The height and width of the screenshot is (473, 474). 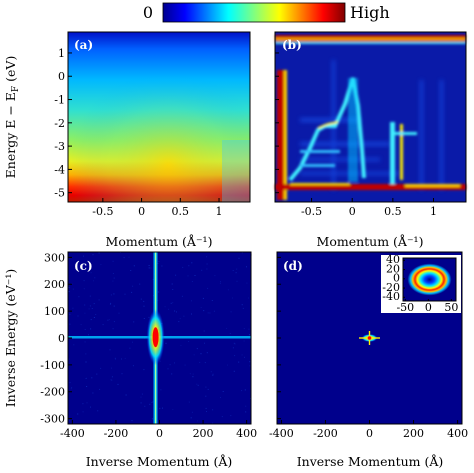 What do you see at coordinates (159, 433) in the screenshot?
I see `ticks-c-xtick-label: 0` at bounding box center [159, 433].